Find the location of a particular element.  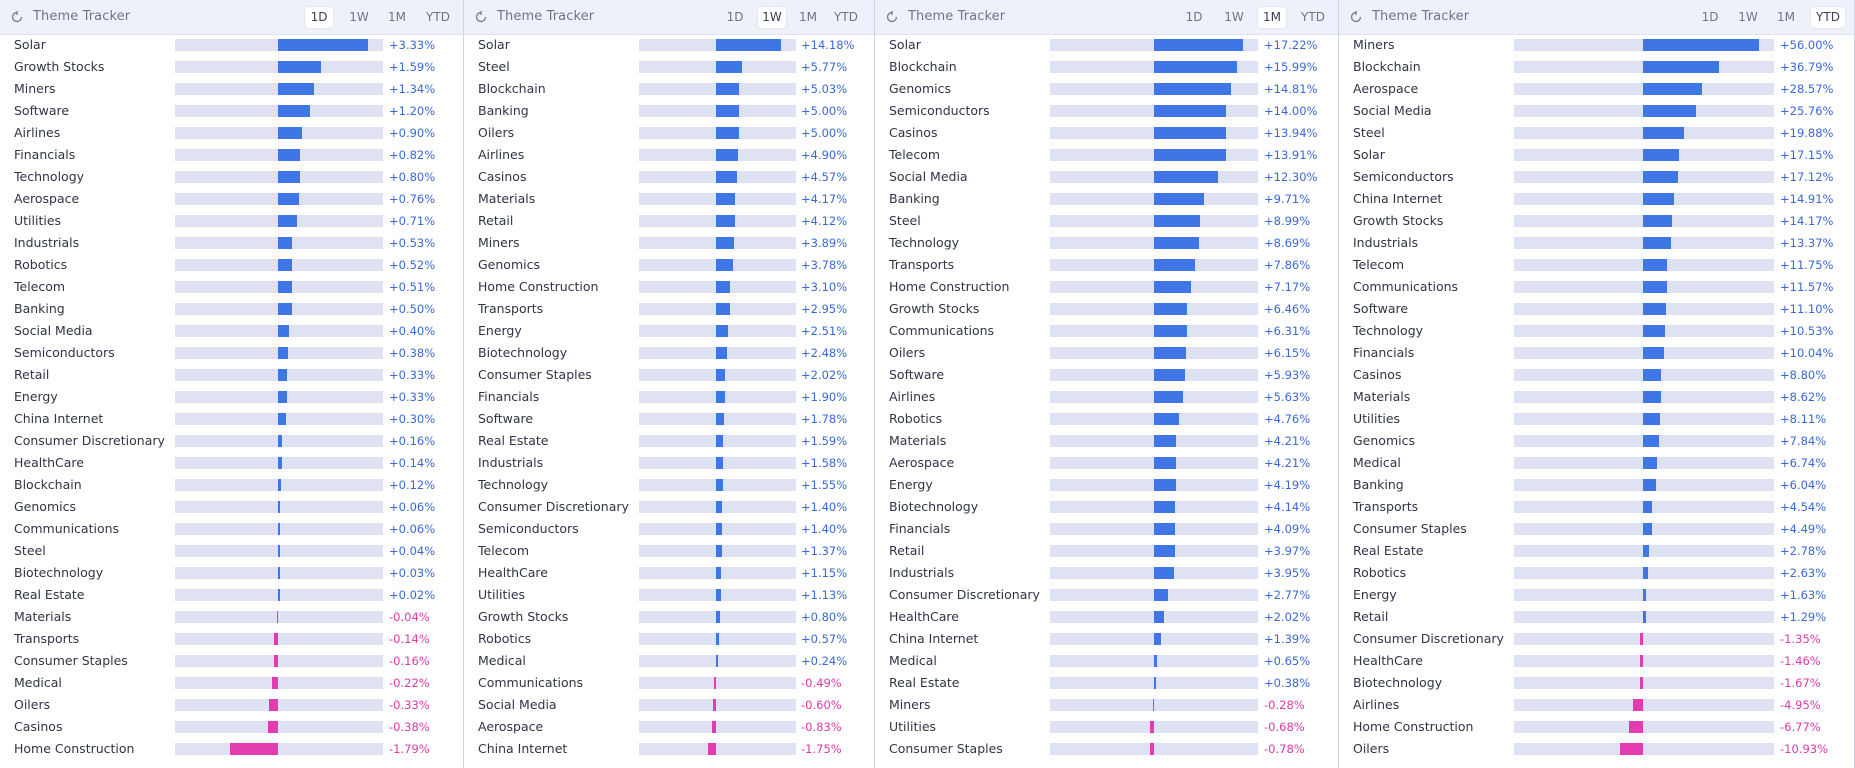

theme-row: Consumer Discretionary +1.40% is located at coordinates (669, 507).